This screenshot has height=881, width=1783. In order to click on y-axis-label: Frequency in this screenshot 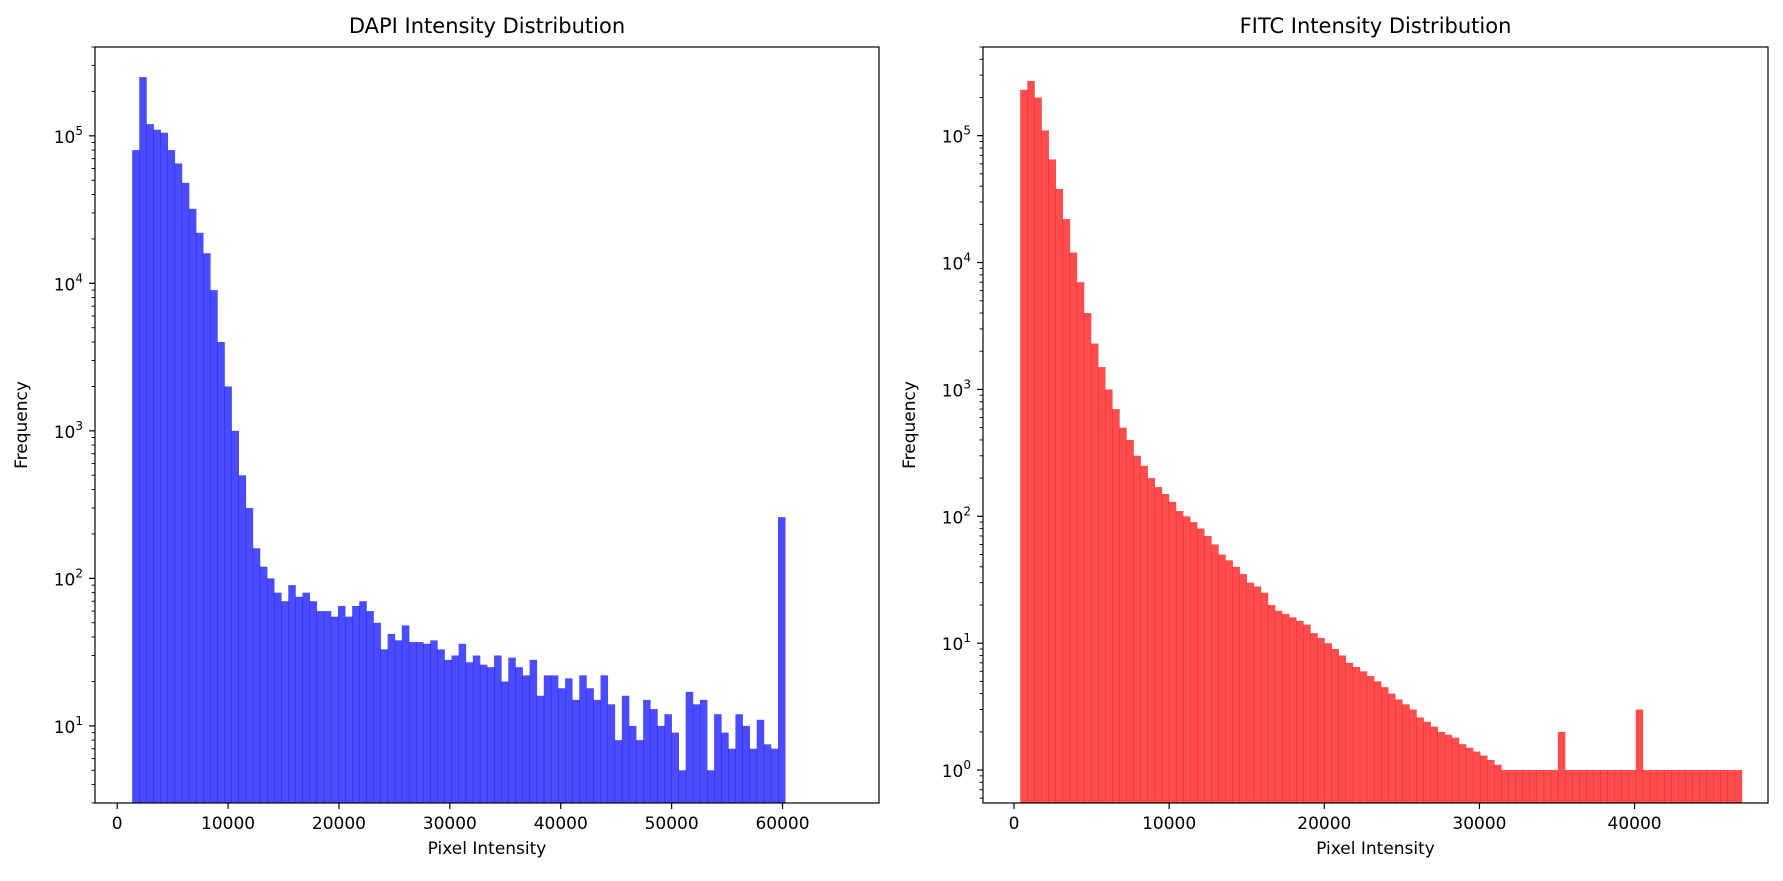, I will do `click(22, 425)`.